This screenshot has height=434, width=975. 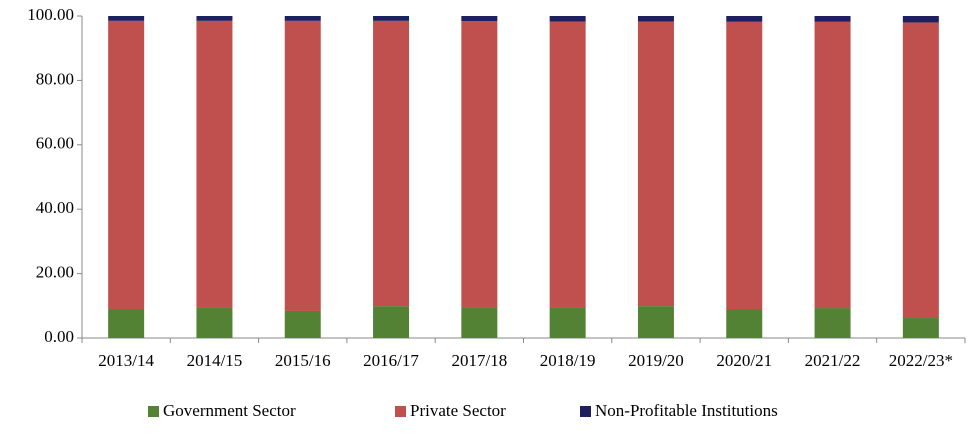 I want to click on x-tick-label: 2022/23*, so click(x=921, y=360).